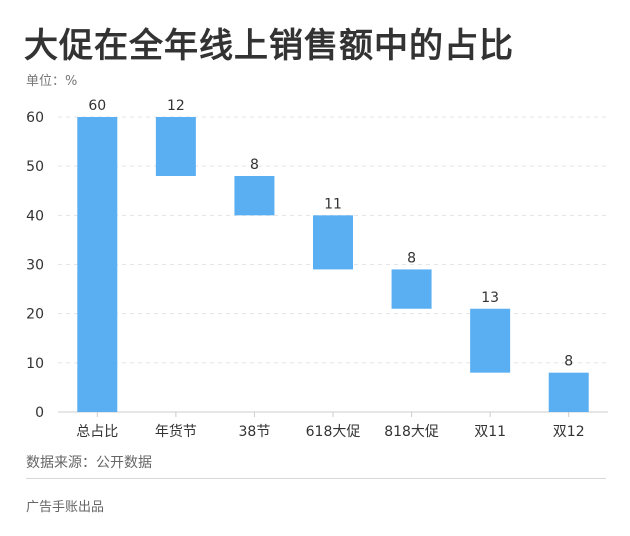  I want to click on y-tick-label: 30, so click(35, 266).